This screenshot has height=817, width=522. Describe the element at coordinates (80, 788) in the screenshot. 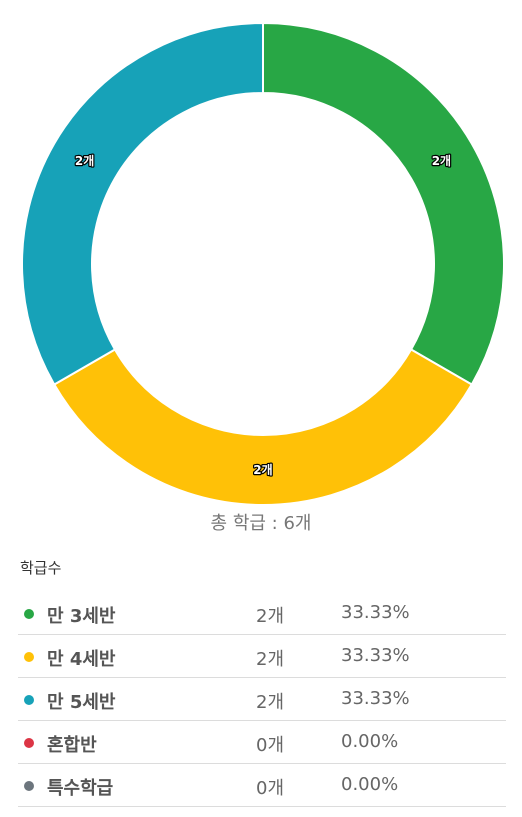

I see `row-name: 특수학급` at that location.